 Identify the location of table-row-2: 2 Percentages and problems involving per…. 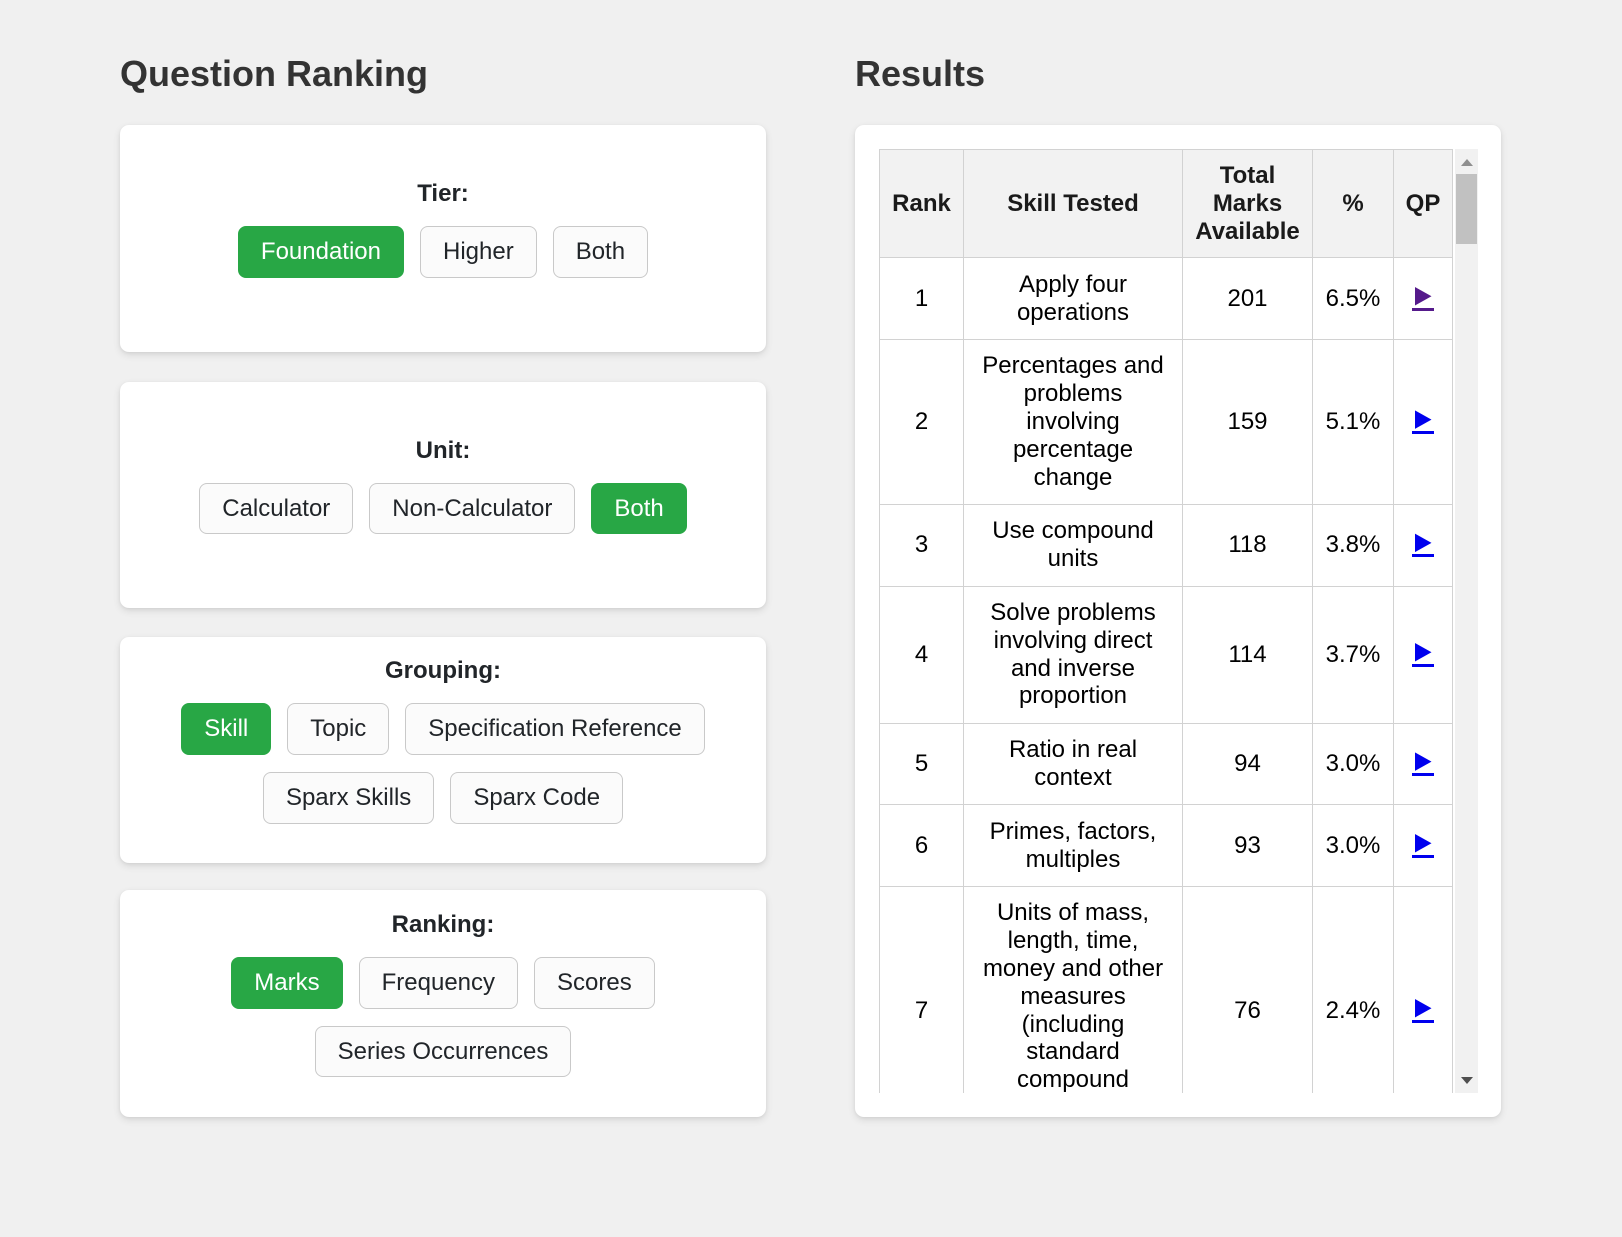
(1166, 421).